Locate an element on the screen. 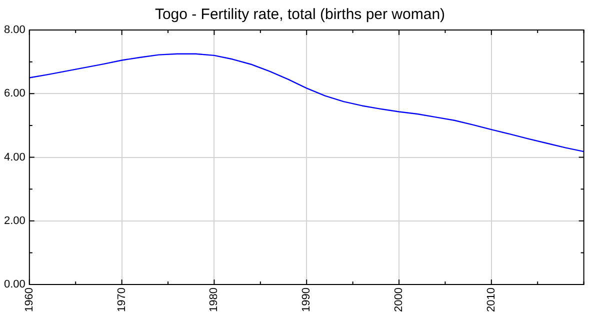 Image resolution: width=600 pixels, height=315 pixels. x-tick-label: 1990 is located at coordinates (306, 300).